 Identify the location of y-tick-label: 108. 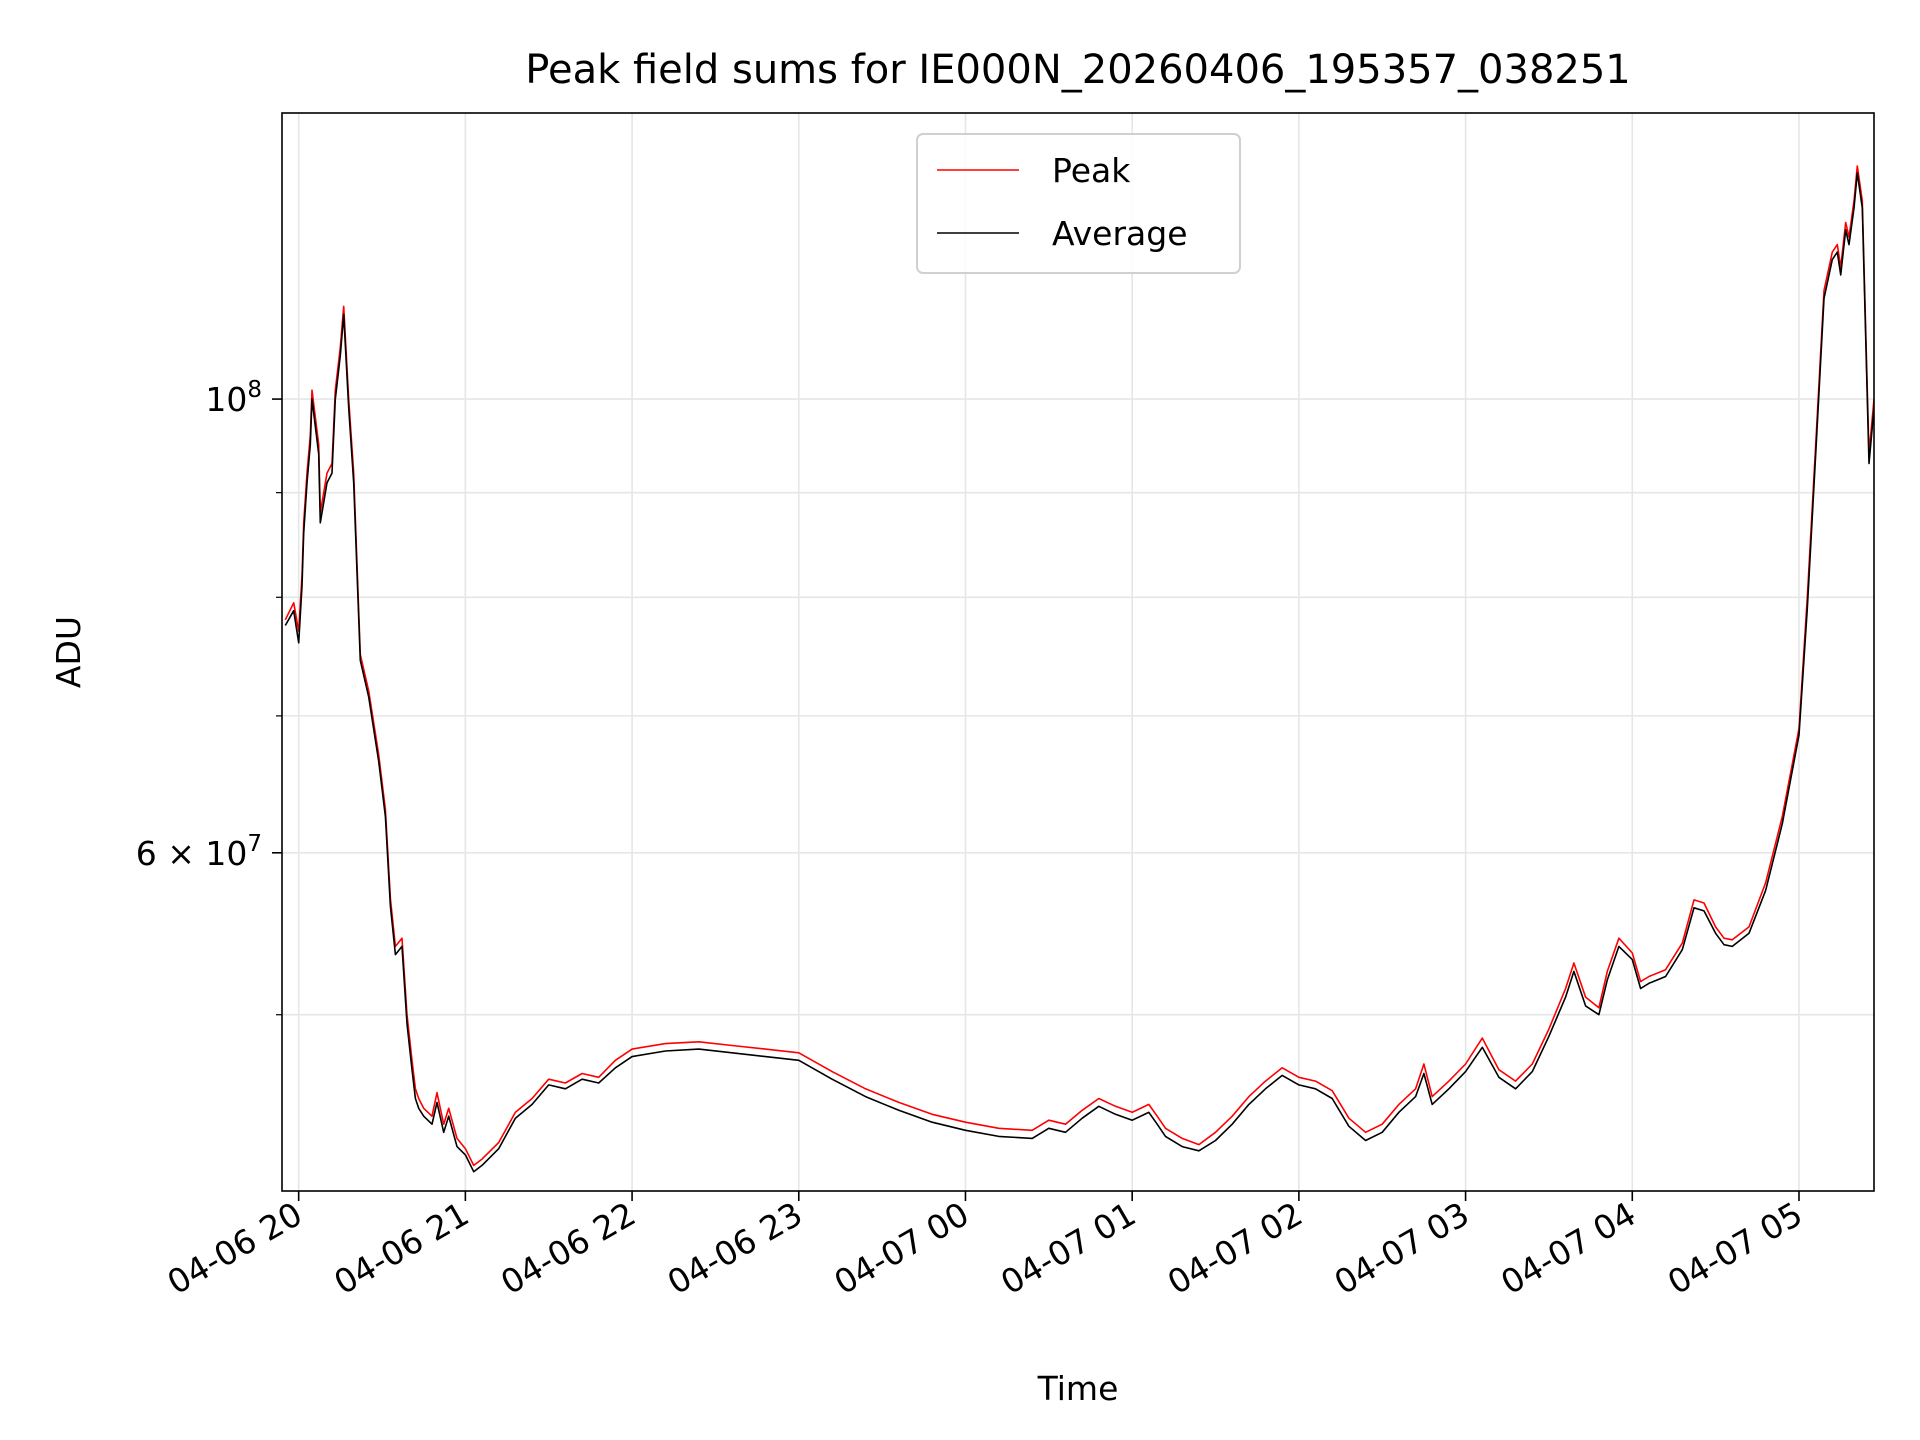
(233, 398).